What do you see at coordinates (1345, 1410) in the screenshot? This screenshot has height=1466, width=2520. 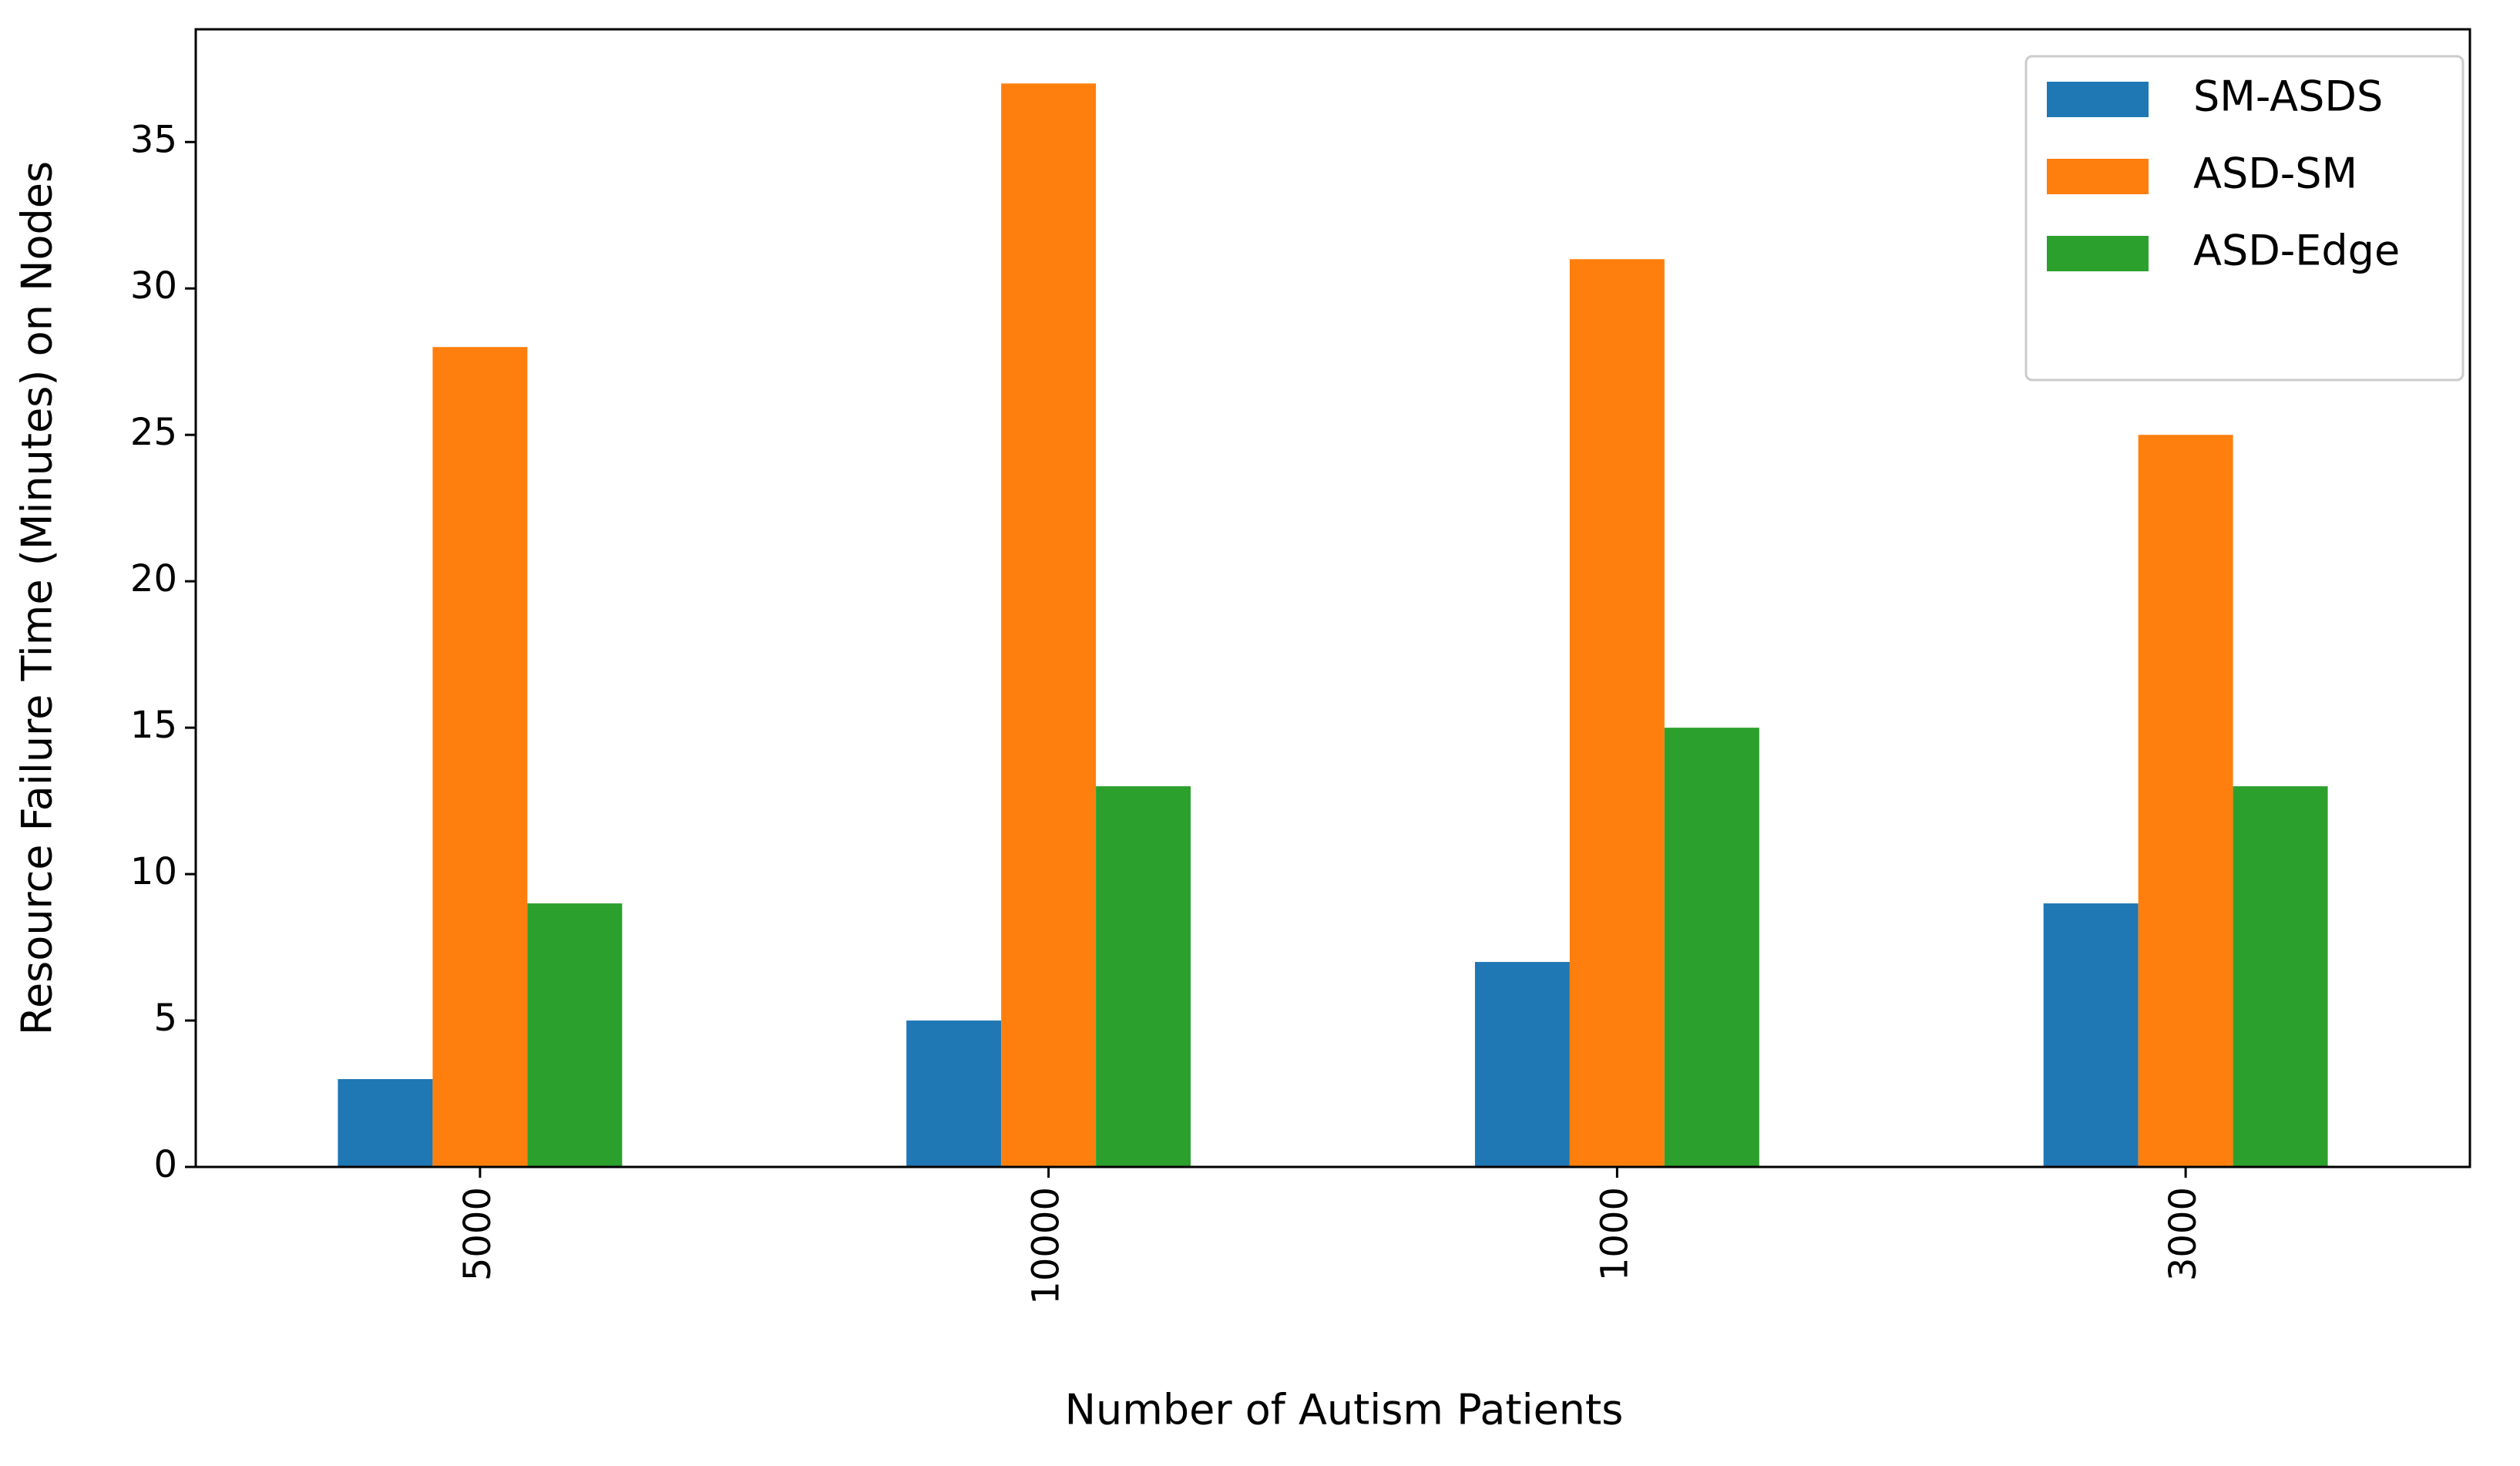 I see `x-axis-label: Number of Autism Patients` at bounding box center [1345, 1410].